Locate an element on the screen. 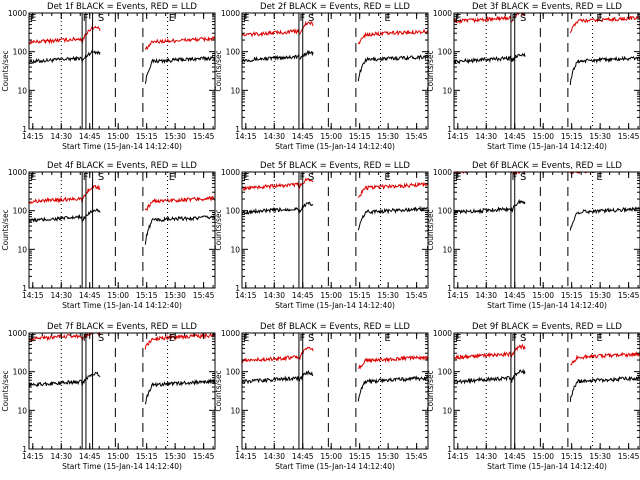 This screenshot has width=640, height=480. panel-title: Det 1f BLACK = Events, RED = LLD is located at coordinates (122, 7).